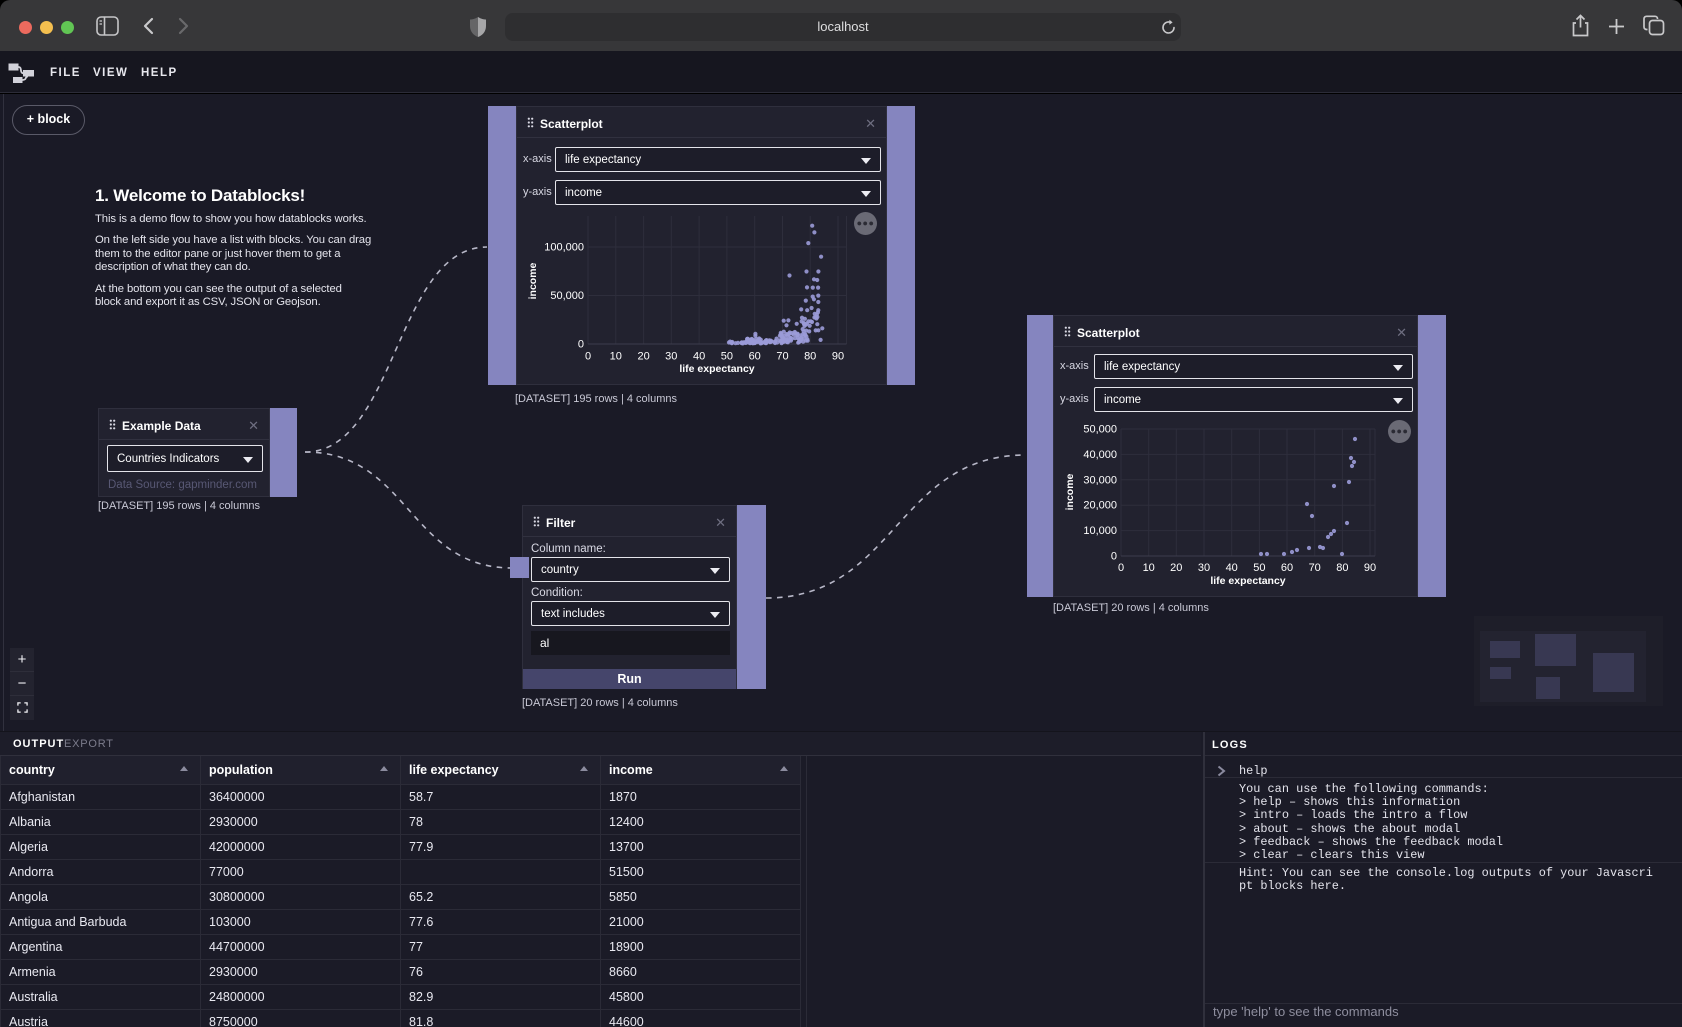  I want to click on svg-text: 20,000, so click(1100, 506).